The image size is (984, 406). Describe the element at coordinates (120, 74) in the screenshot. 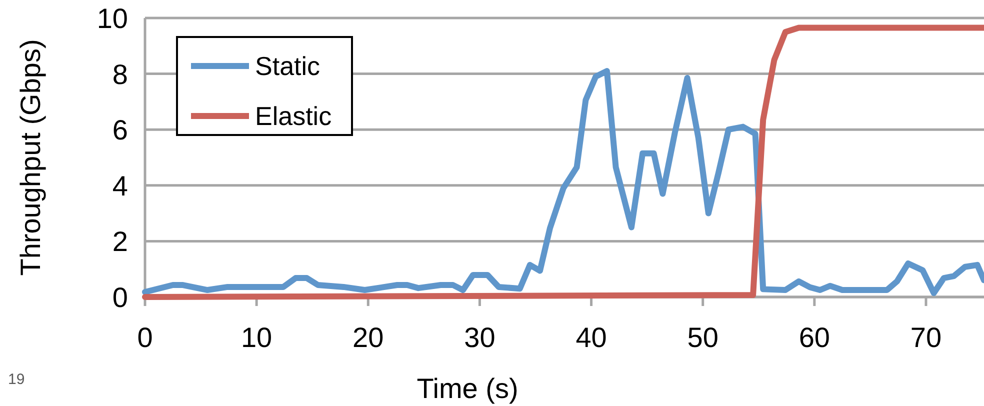

I see `y-tick-label: 8` at that location.